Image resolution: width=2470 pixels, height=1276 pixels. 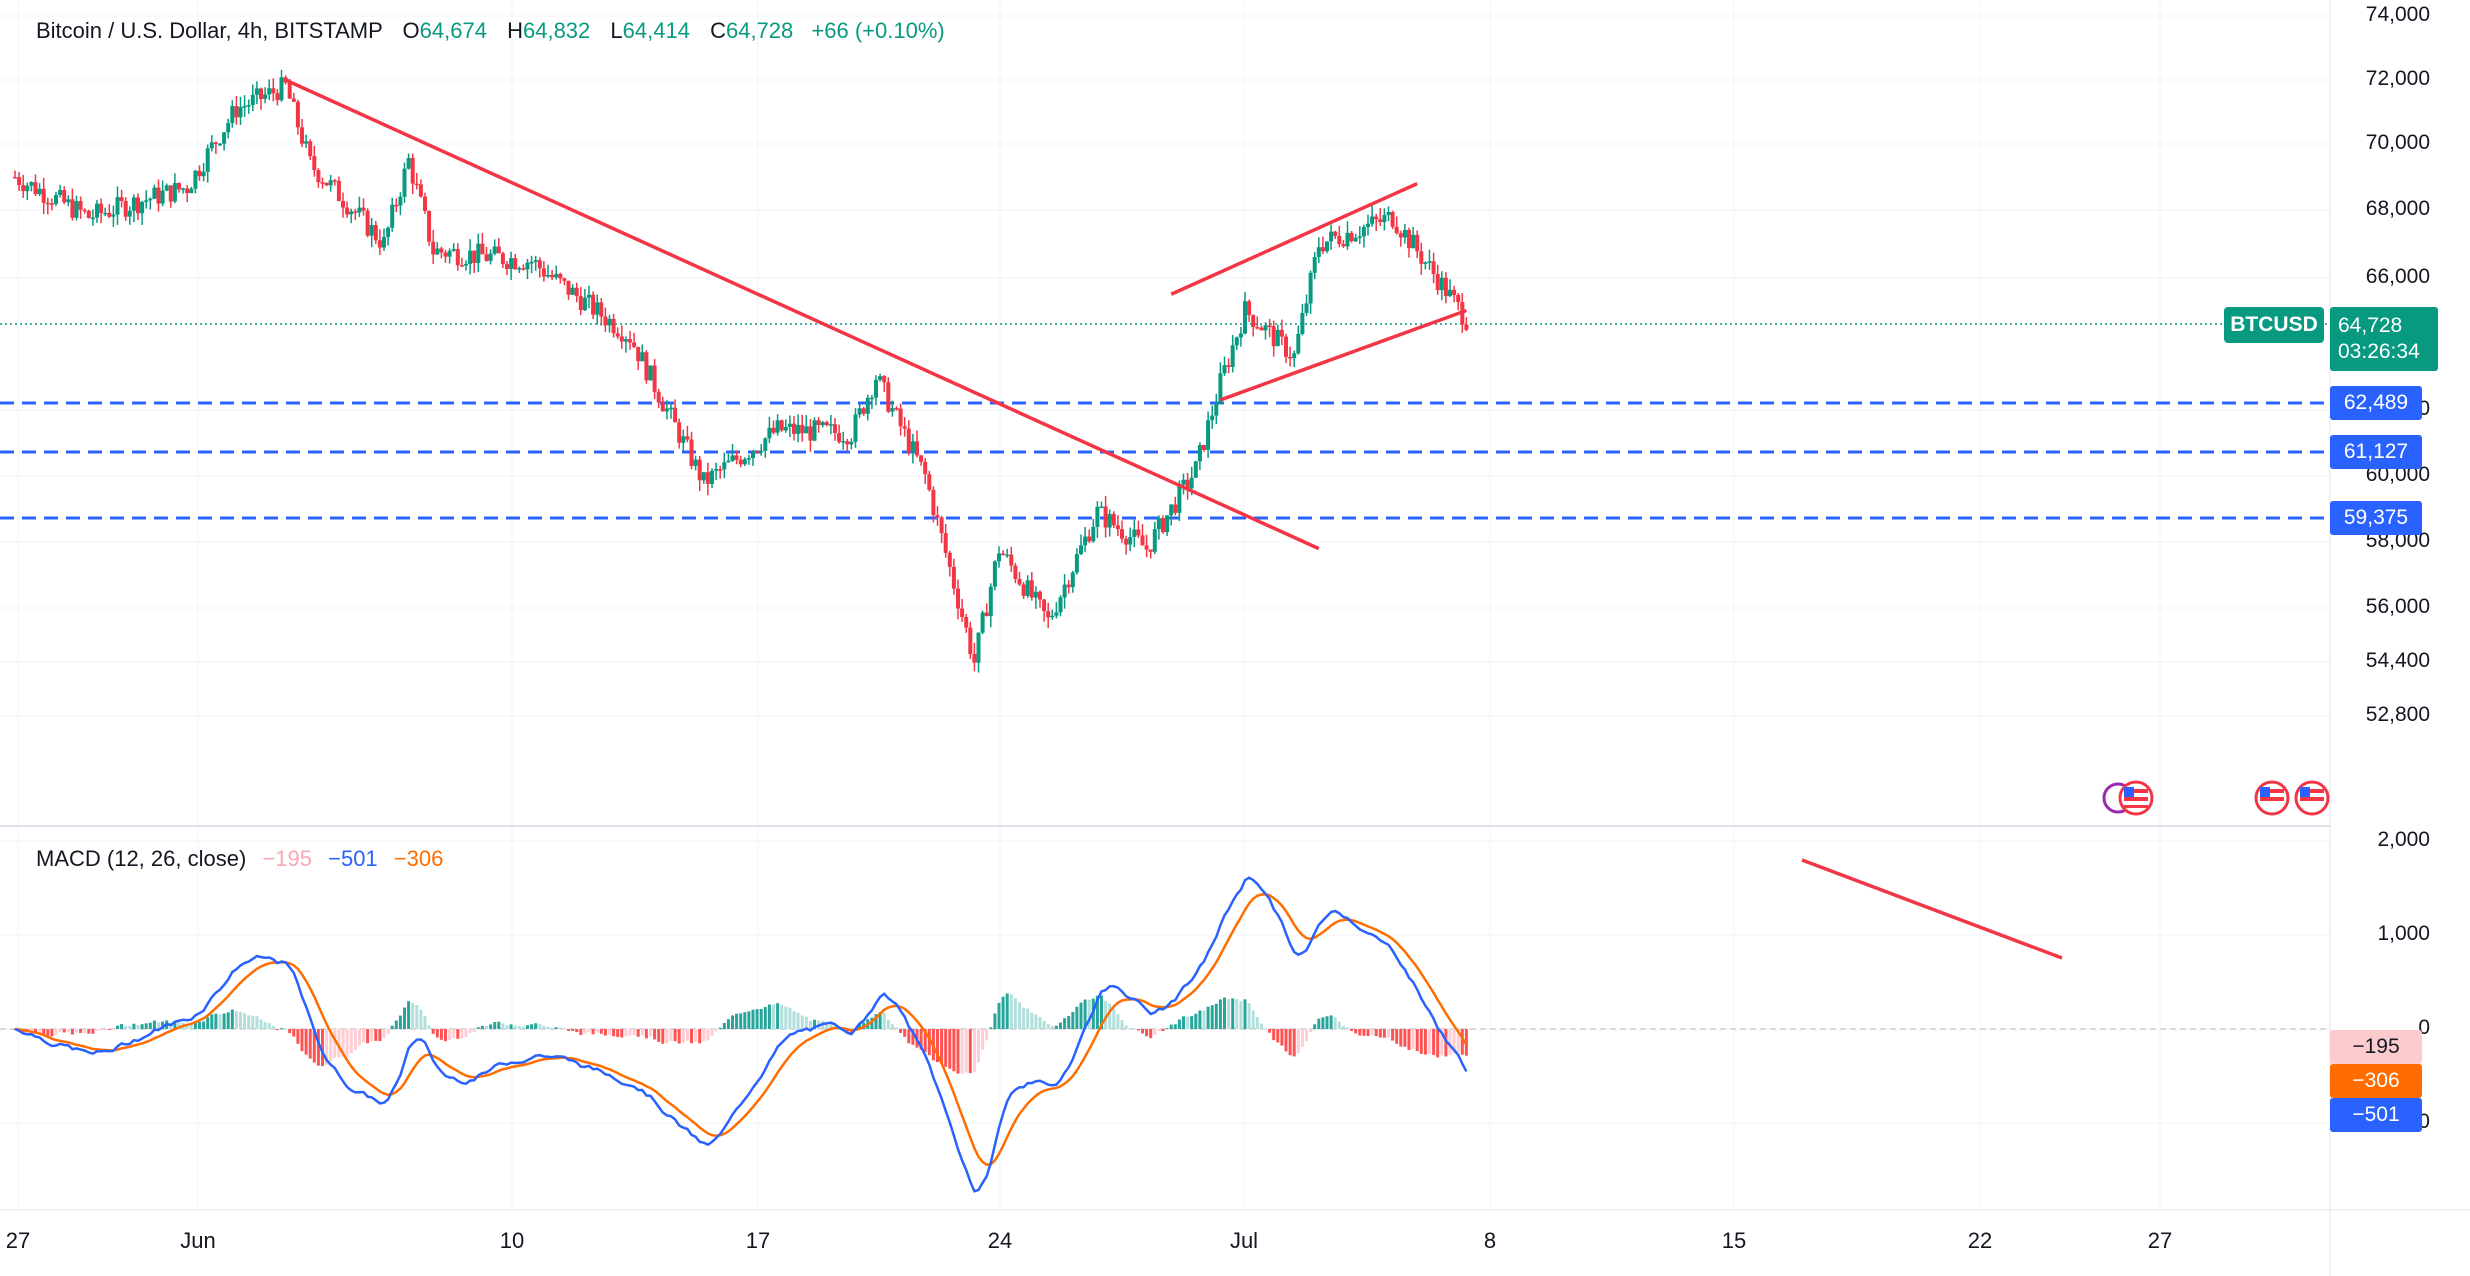 I want to click on horizontal-levels, so click(x=1165, y=421).